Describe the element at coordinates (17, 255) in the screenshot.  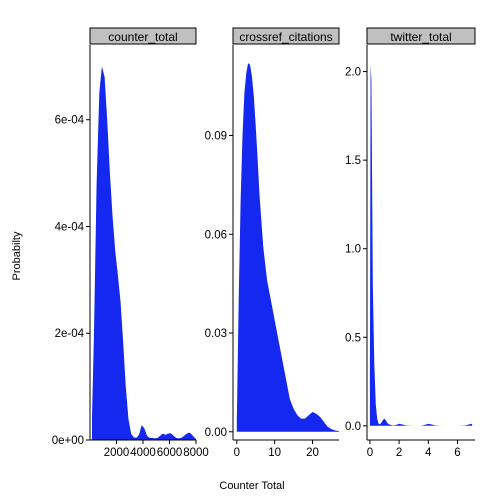
I see `y-axis-title: Probabilty` at that location.